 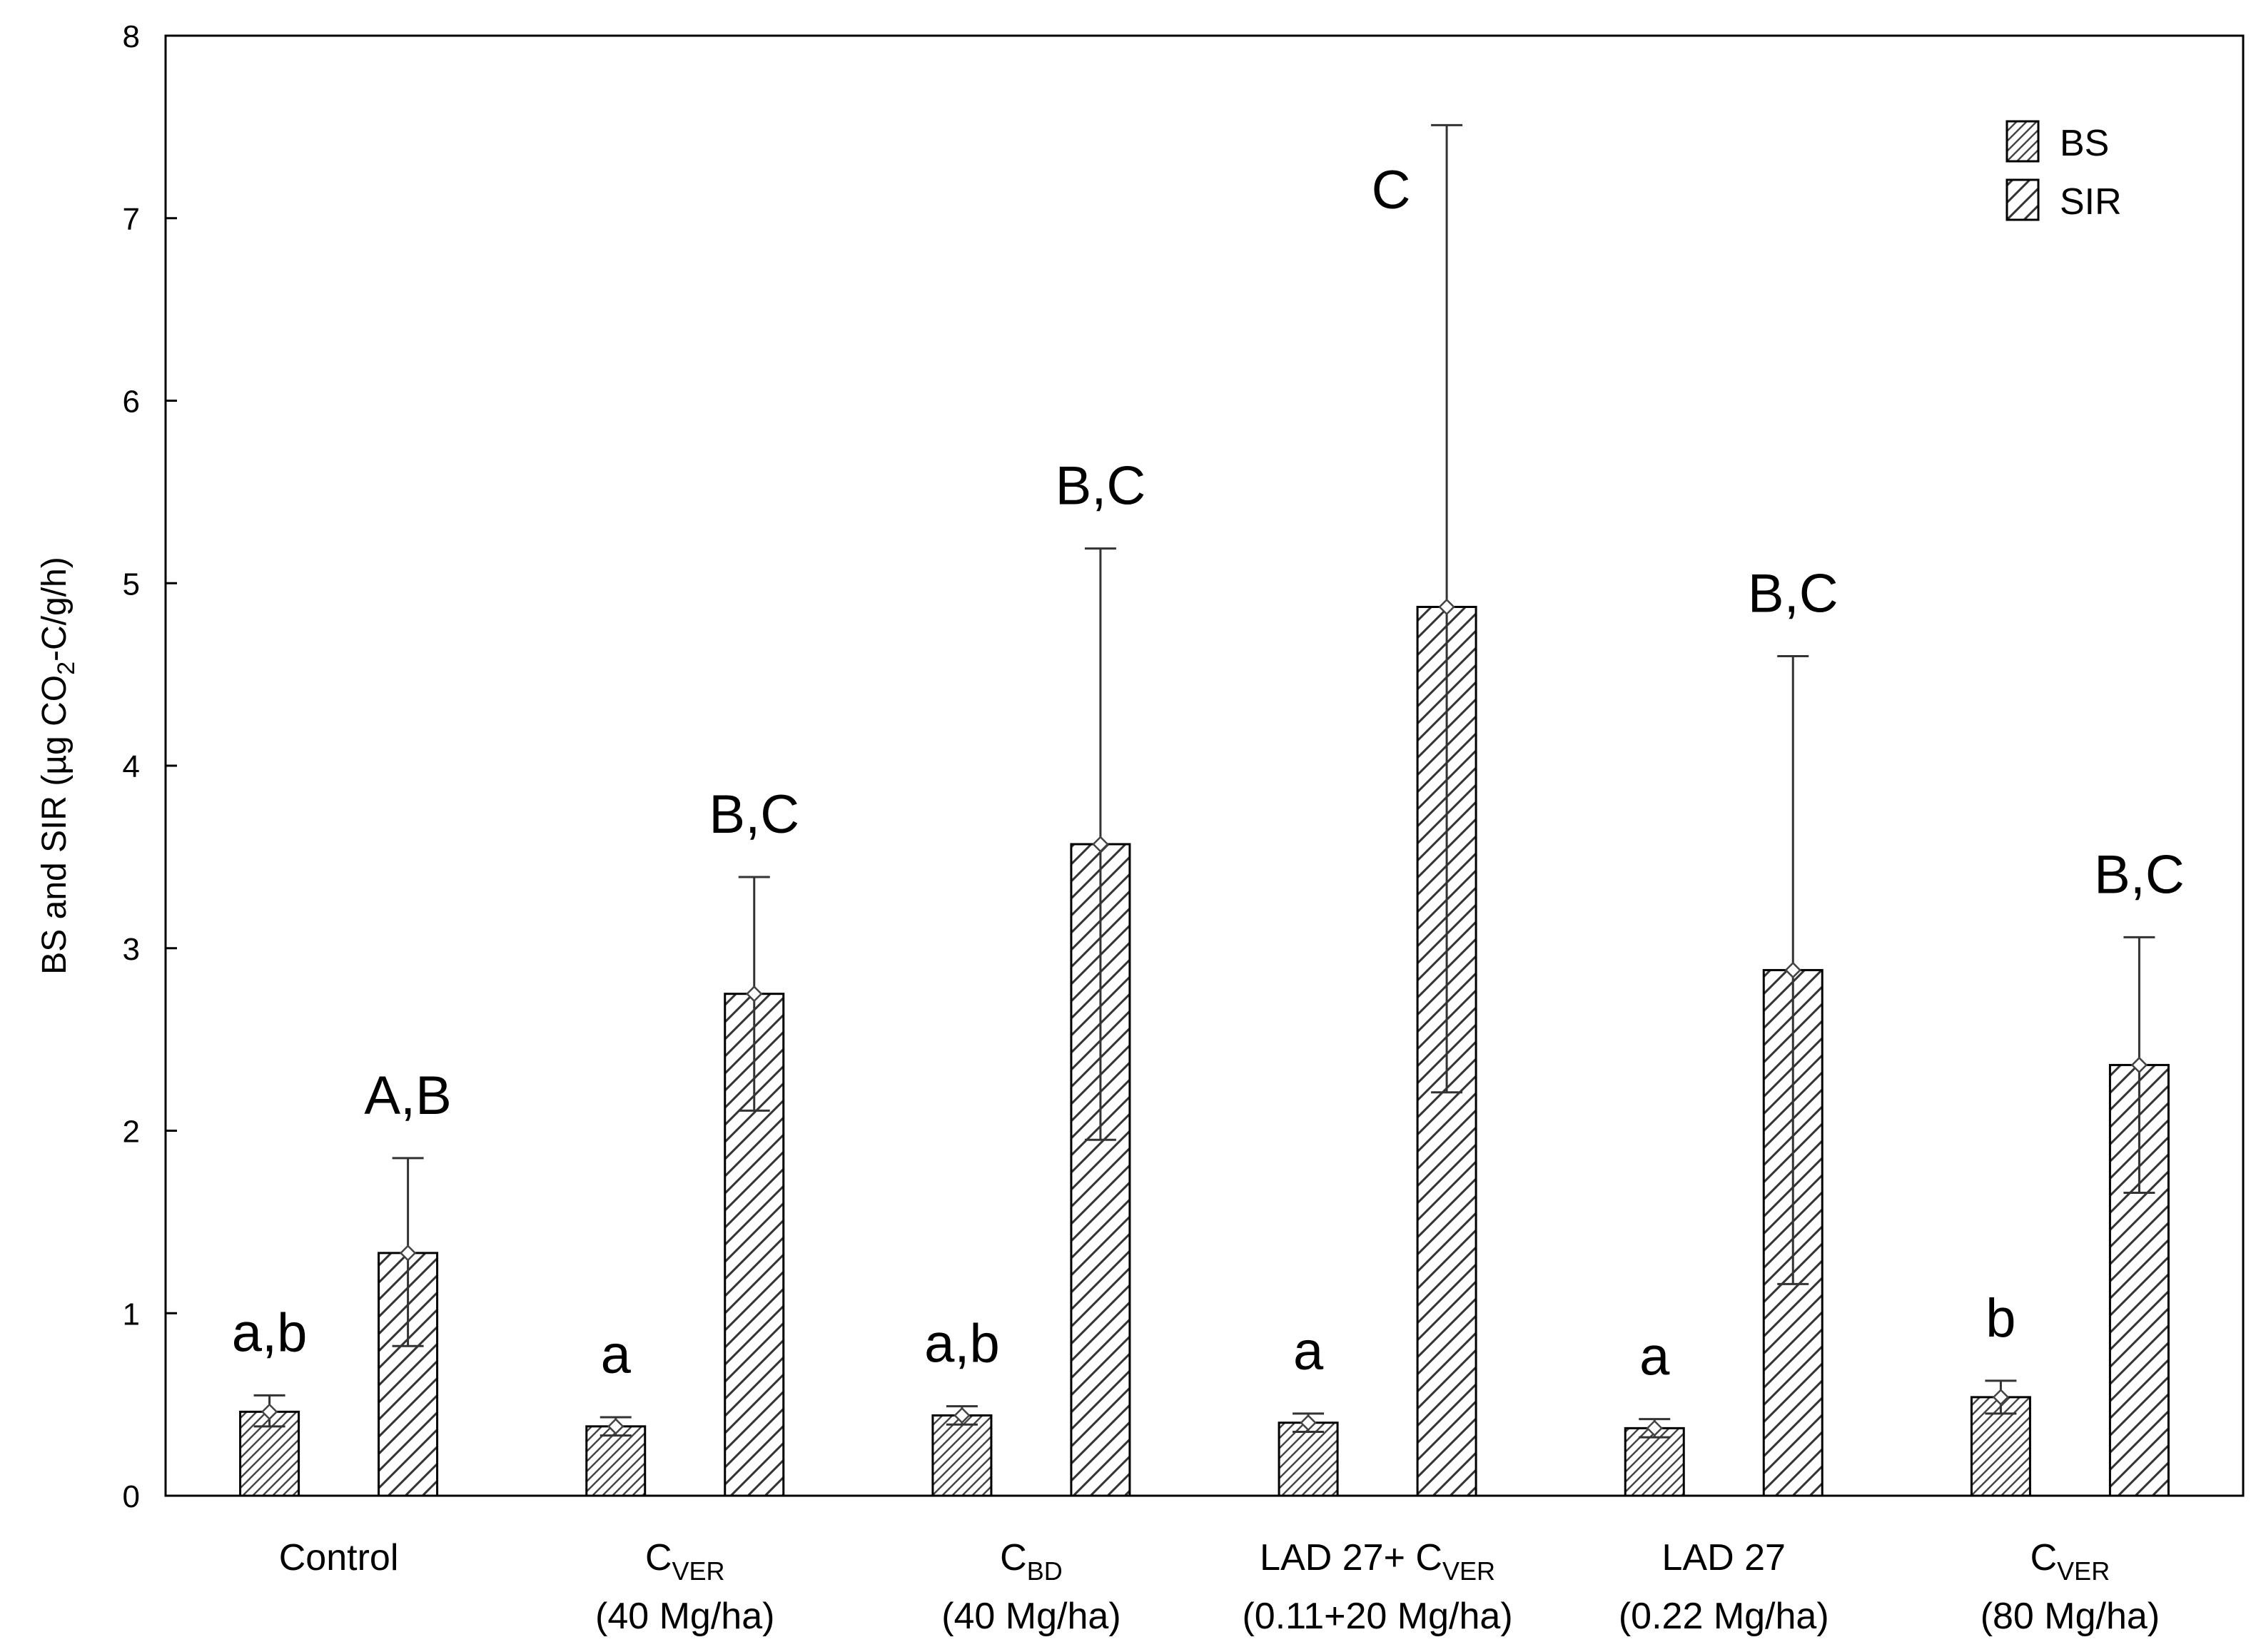 I want to click on category-label-line2: (0.11+20 Mg/ha), so click(x=1377, y=1616).